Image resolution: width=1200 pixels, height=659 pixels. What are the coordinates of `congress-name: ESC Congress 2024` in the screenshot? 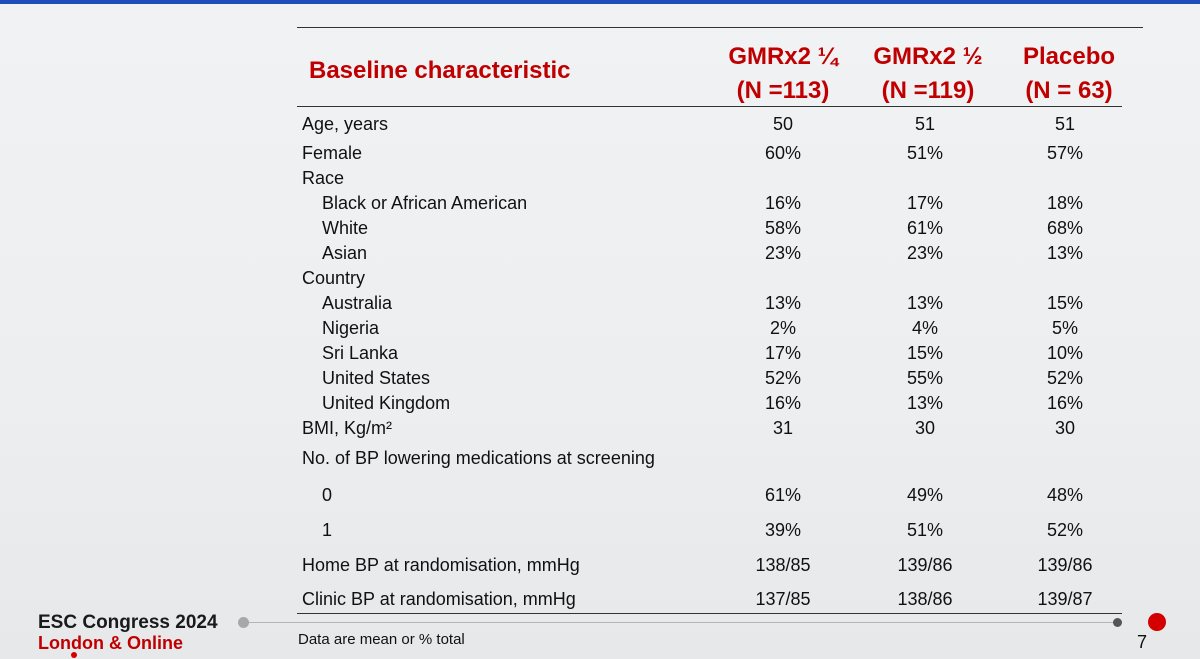 It's located at (128, 622).